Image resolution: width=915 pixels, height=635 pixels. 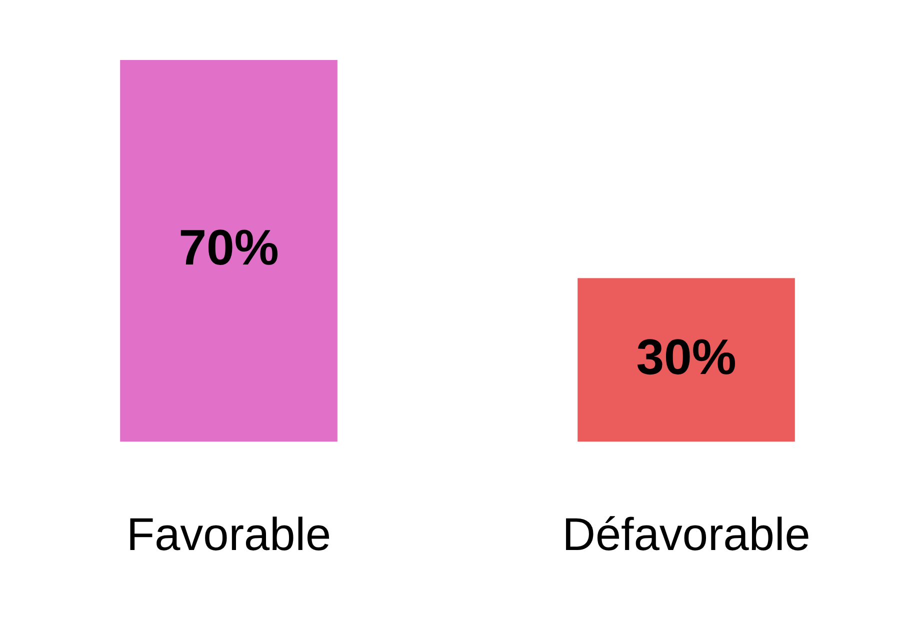 I want to click on x-tick-label: Favorable, so click(x=229, y=534).